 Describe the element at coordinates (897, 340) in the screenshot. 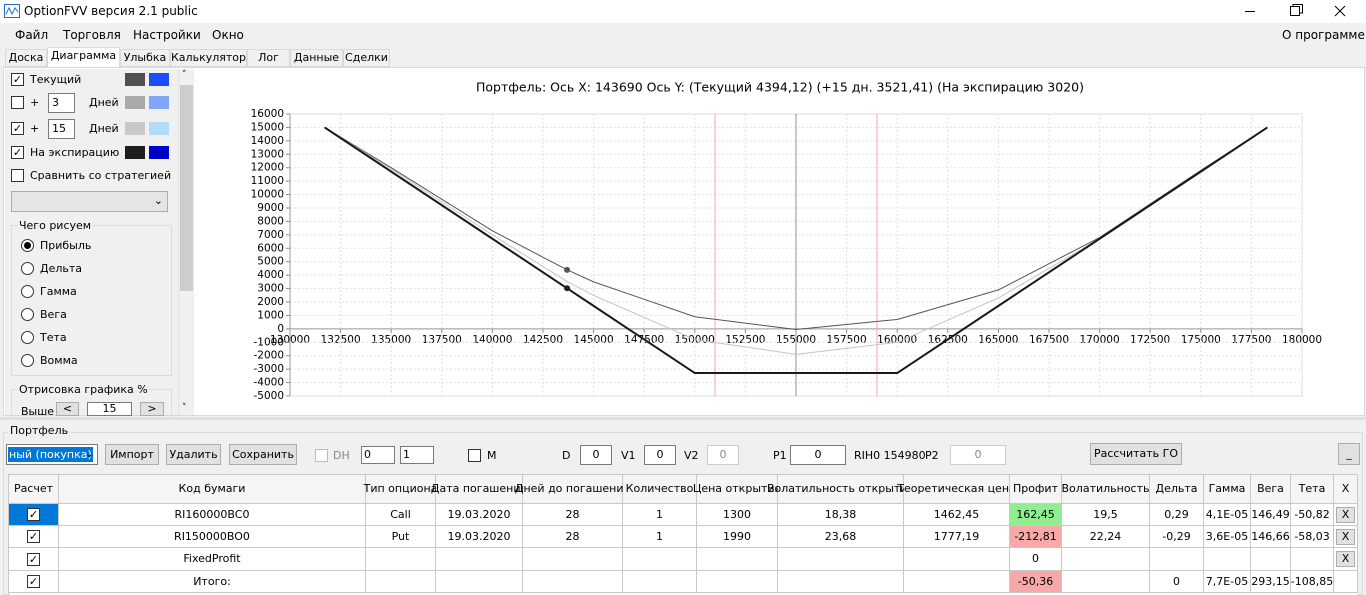

I see `x-tick-label: 160000` at that location.